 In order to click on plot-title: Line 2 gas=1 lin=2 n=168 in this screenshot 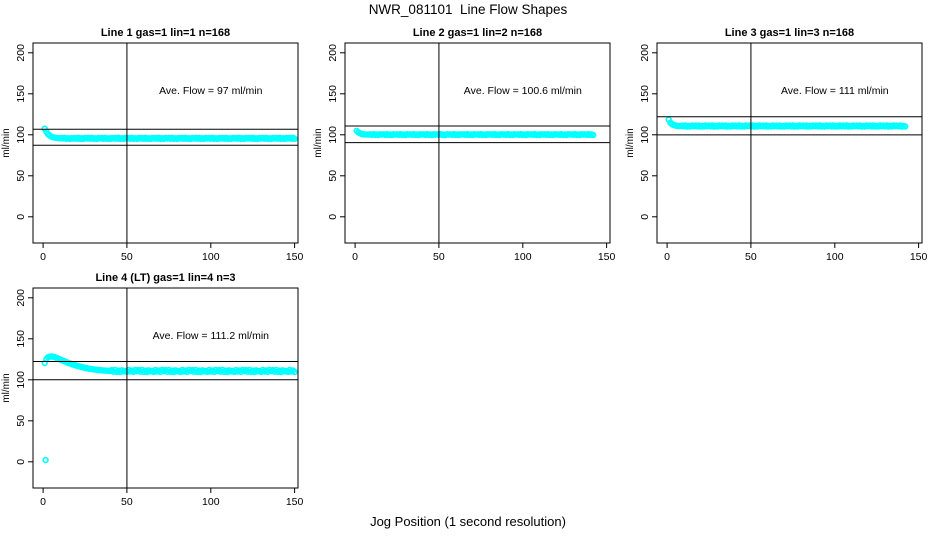, I will do `click(477, 33)`.